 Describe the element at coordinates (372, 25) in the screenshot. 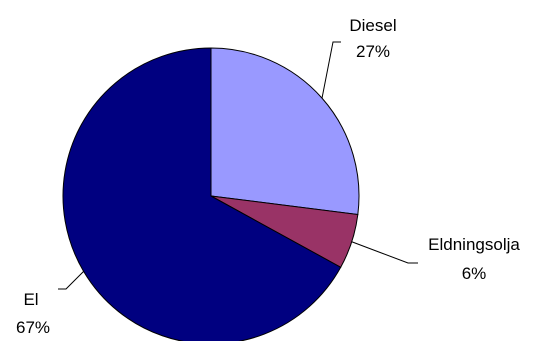

I see `label-diesel-name: Diesel` at that location.